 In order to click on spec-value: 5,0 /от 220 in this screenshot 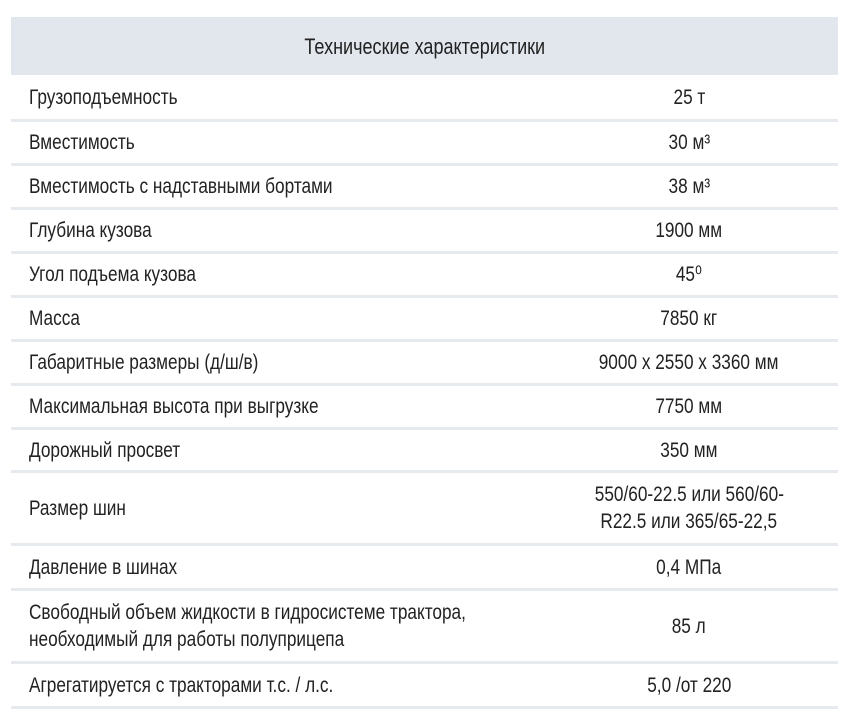, I will do `click(689, 685)`.